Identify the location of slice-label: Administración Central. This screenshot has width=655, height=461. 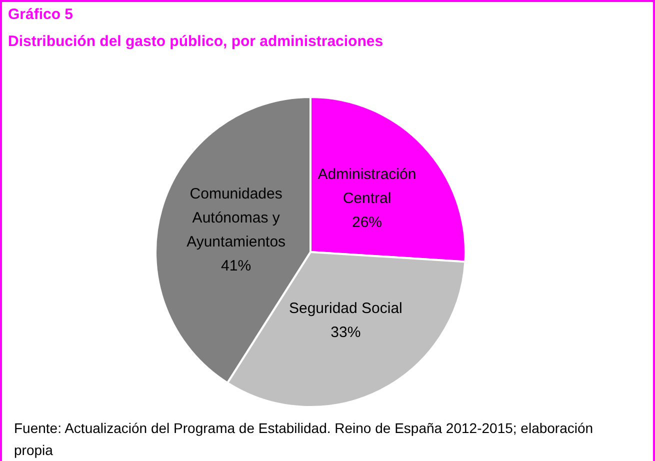
(367, 187).